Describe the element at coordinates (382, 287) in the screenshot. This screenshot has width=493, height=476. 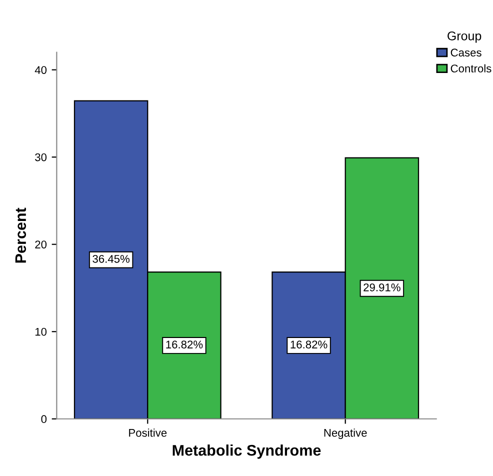
I see `data-label: 29.91%` at that location.